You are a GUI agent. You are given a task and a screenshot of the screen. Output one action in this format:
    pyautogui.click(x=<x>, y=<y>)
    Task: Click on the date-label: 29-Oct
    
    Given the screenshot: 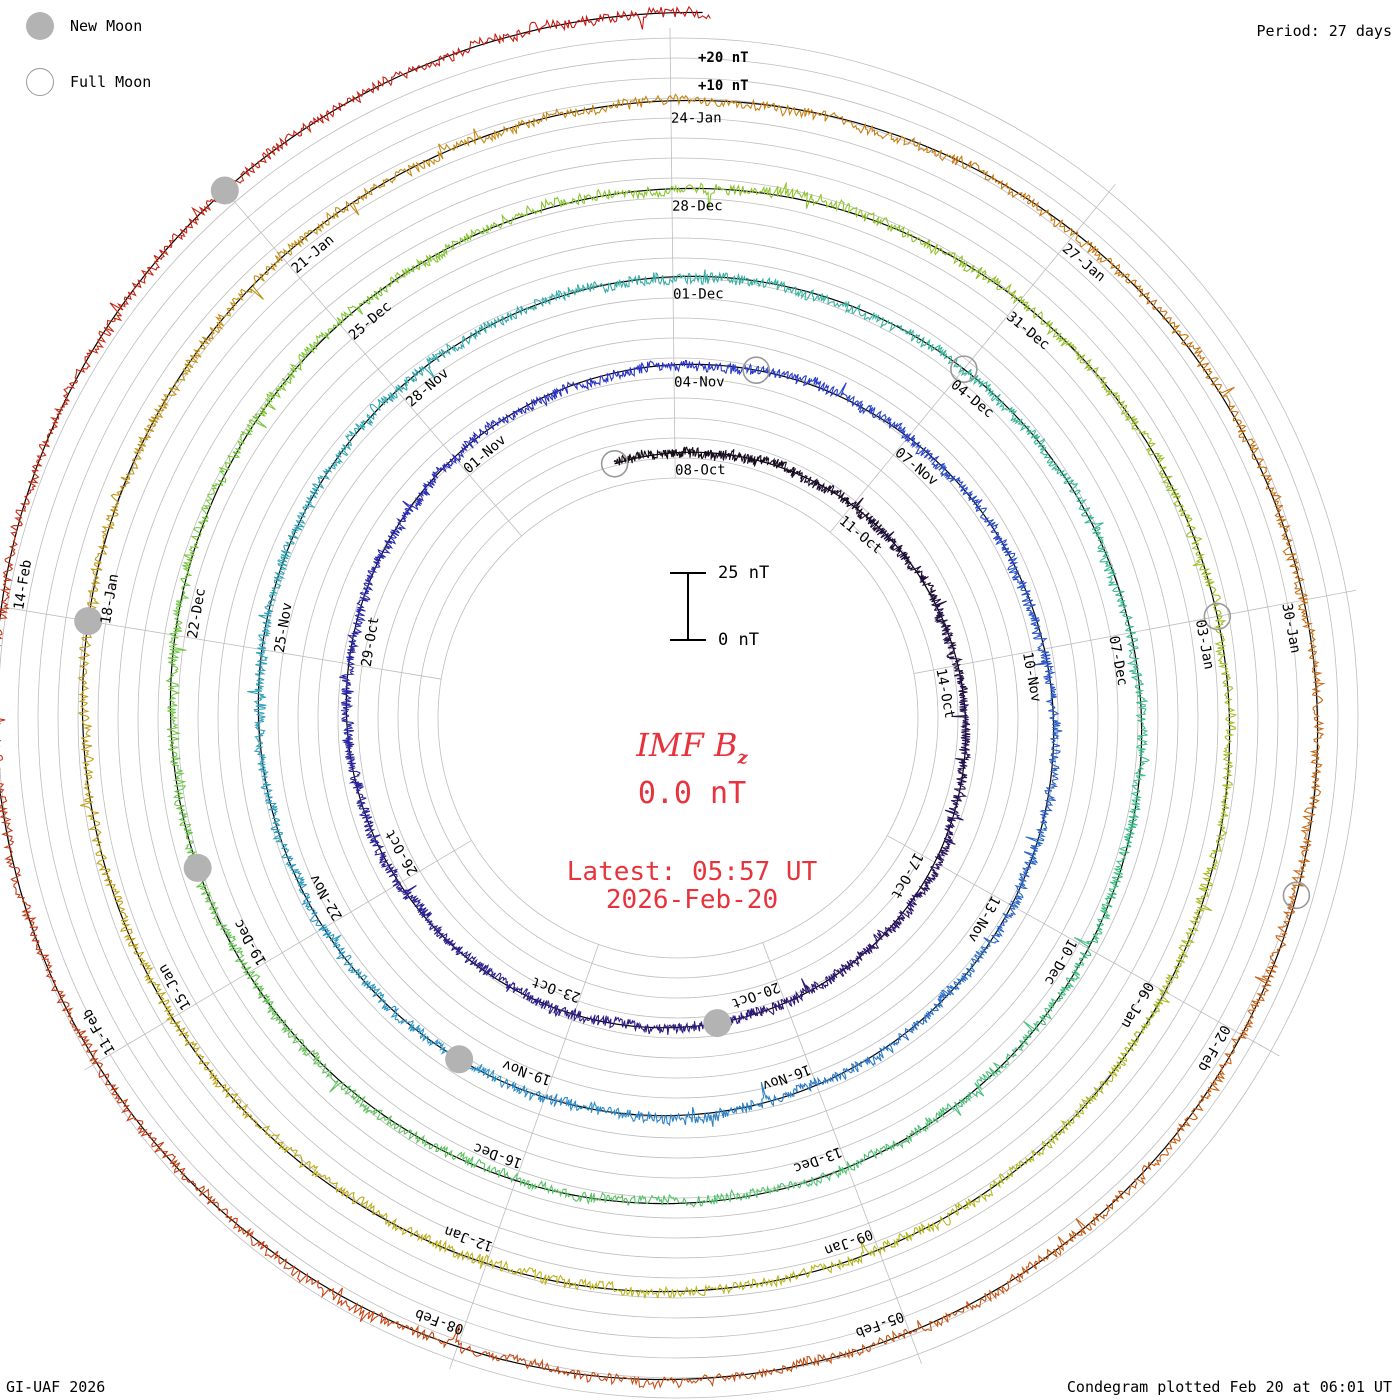 What is the action you would take?
    pyautogui.click(x=371, y=642)
    